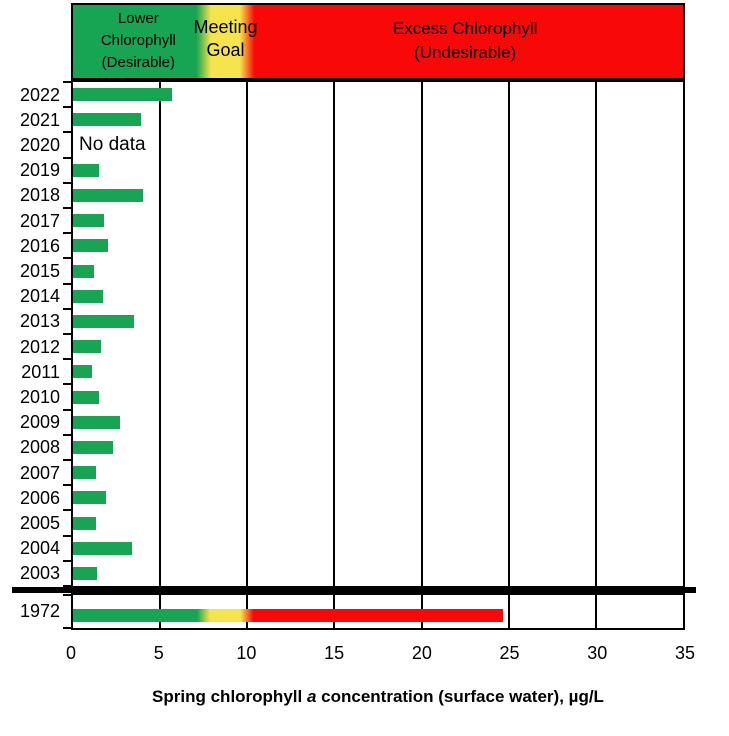  What do you see at coordinates (509, 653) in the screenshot?
I see `x-tick-label-25: 25` at bounding box center [509, 653].